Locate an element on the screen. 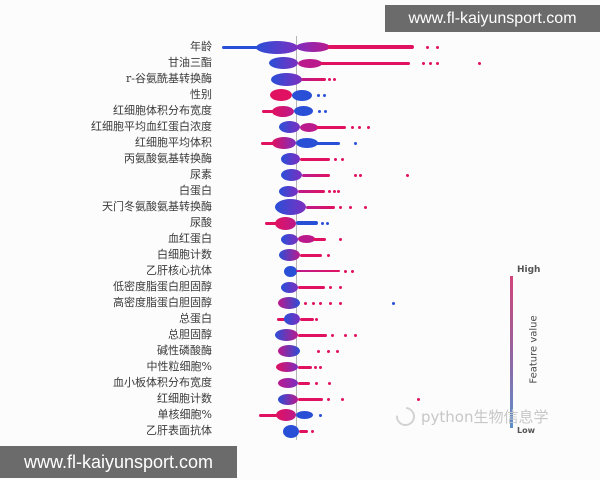  colorbar-gradient is located at coordinates (511, 352).